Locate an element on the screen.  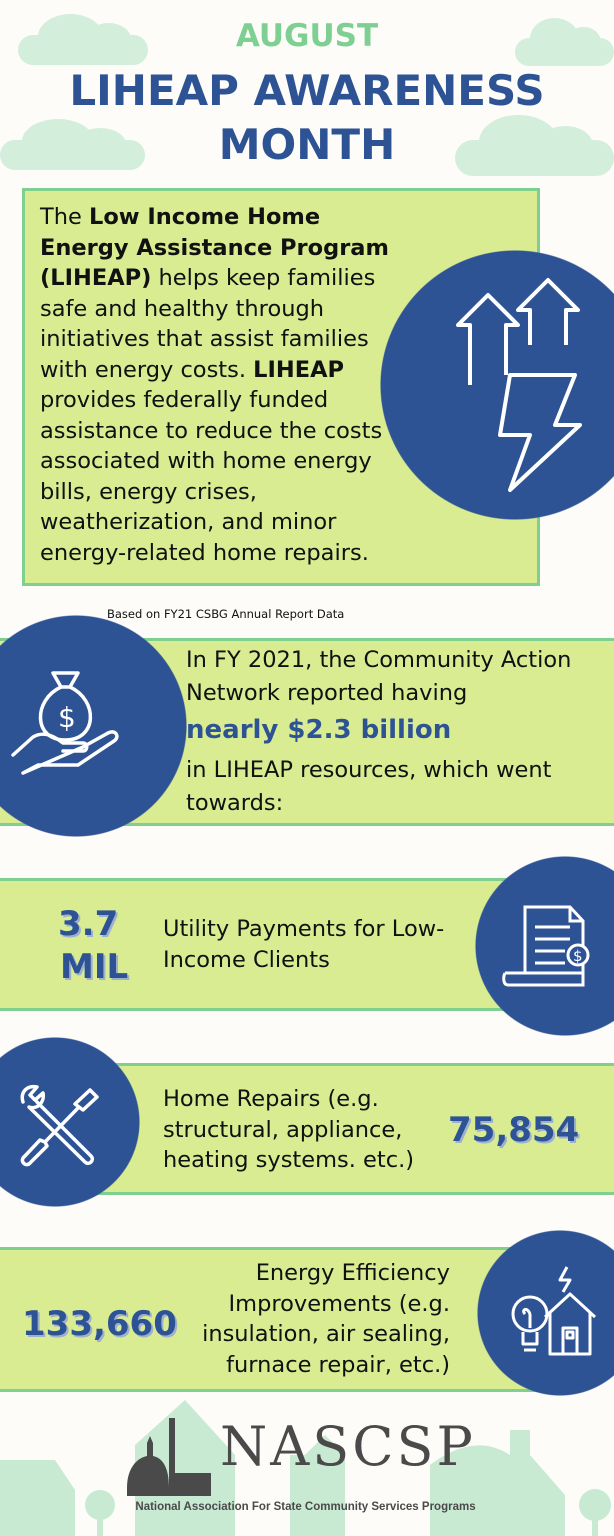
bill-receipt-icon: $ is located at coordinates (546, 946).